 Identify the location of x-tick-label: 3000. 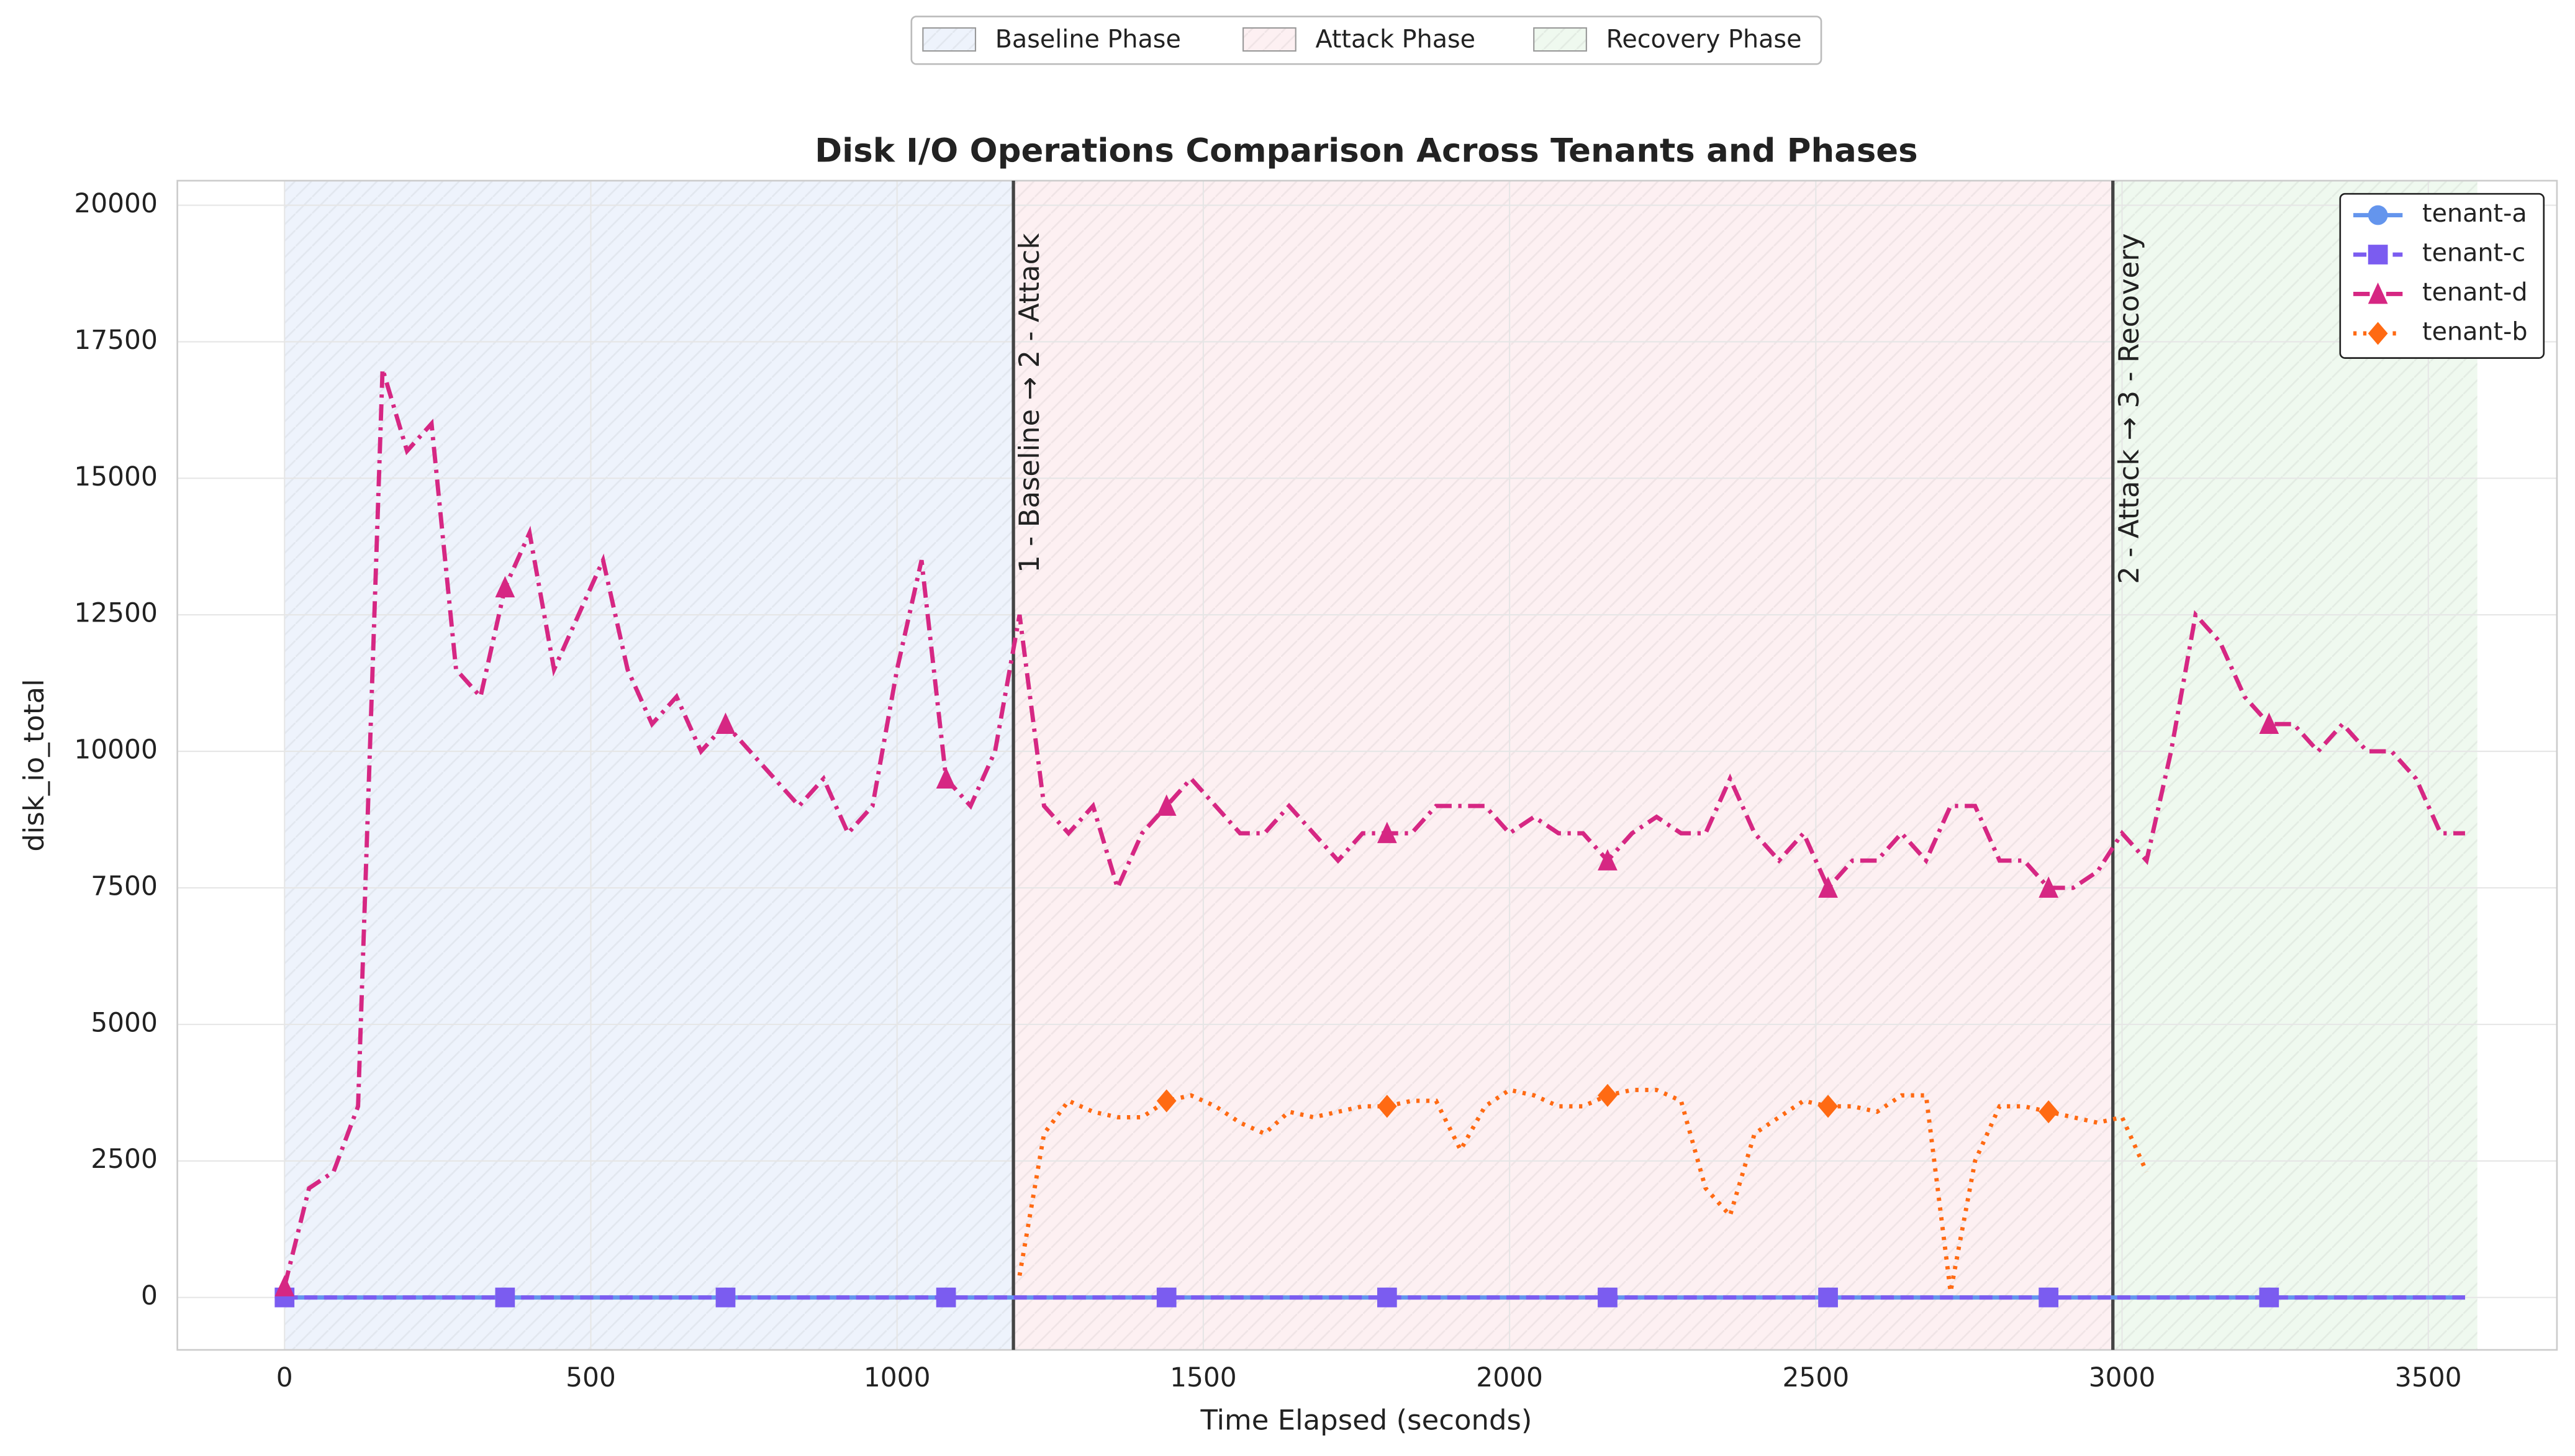
(2122, 1377).